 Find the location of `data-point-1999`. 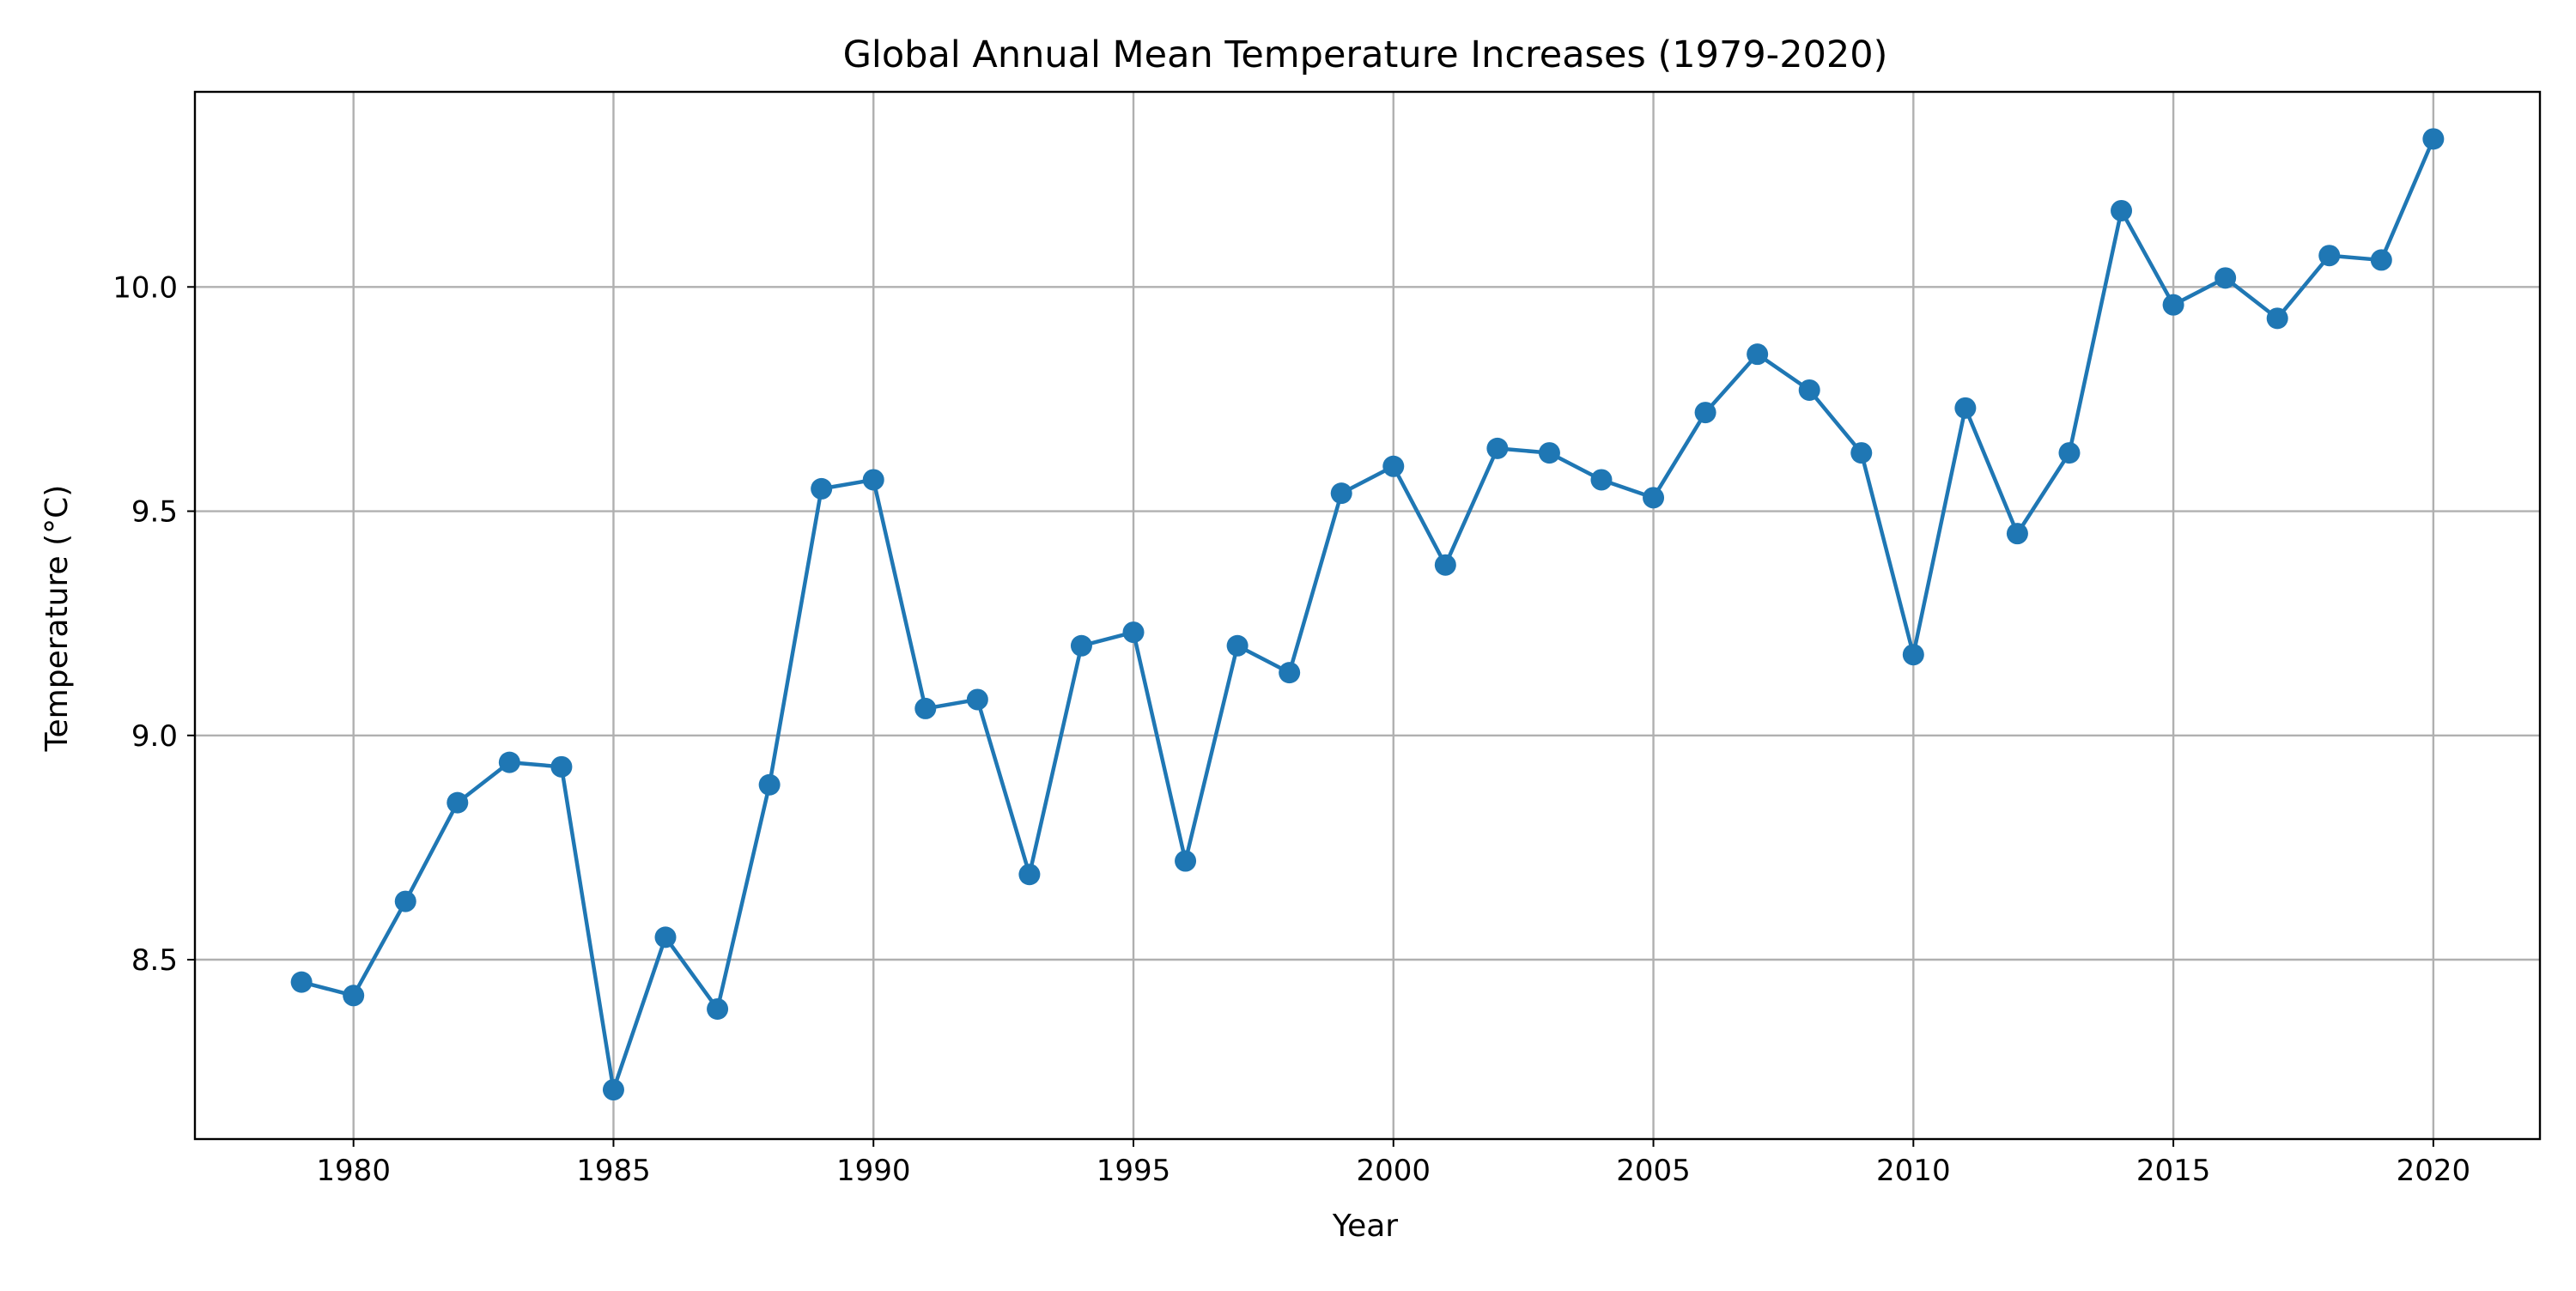

data-point-1999 is located at coordinates (1341, 494).